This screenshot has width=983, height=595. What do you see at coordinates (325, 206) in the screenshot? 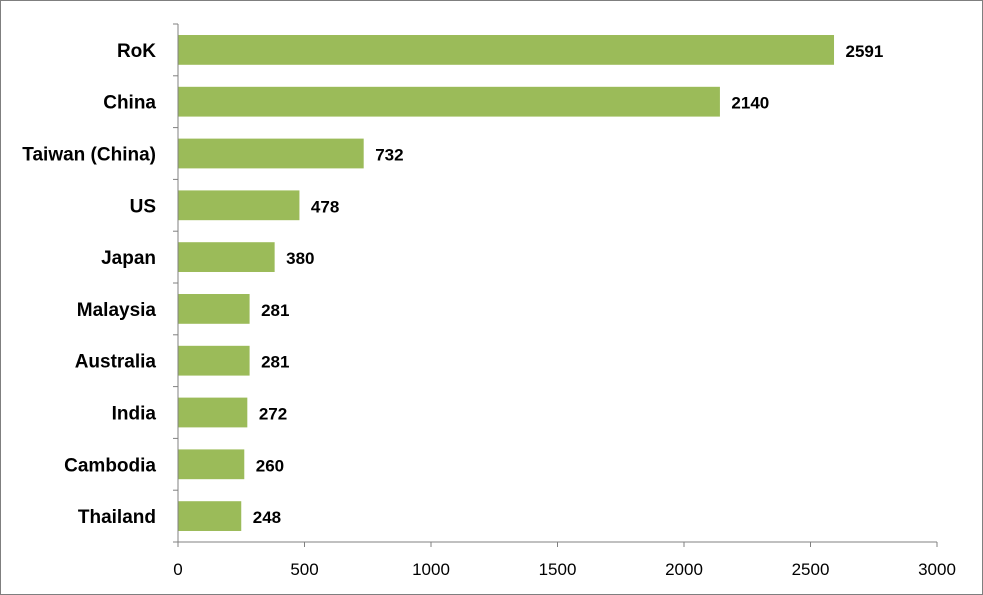
I see `data-label: 478` at bounding box center [325, 206].